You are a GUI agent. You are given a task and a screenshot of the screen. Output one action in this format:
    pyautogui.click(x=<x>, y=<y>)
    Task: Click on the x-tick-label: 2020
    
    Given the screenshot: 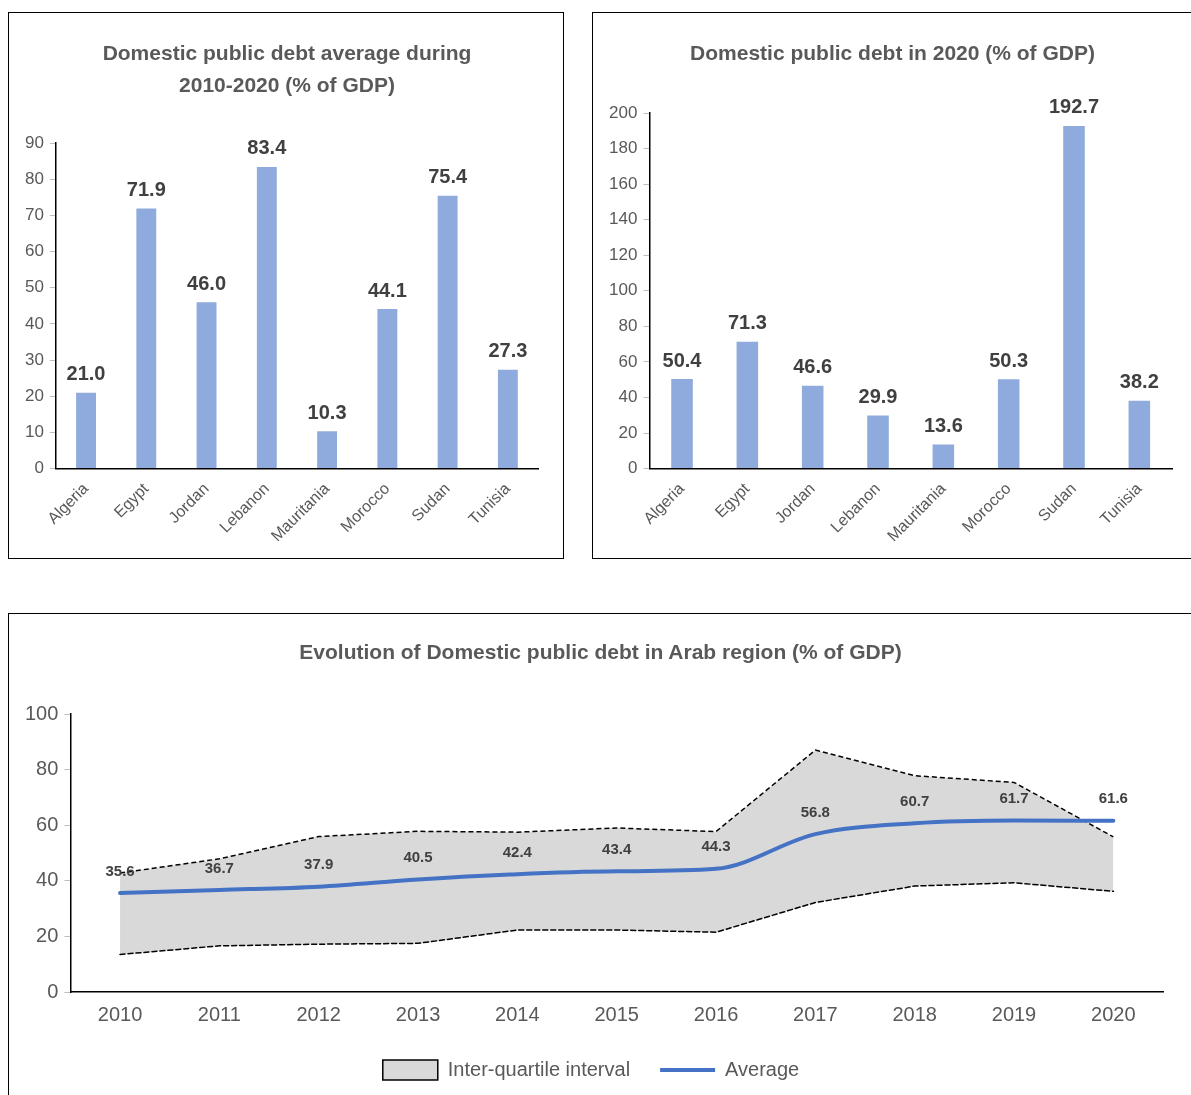 What is the action you would take?
    pyautogui.click(x=1113, y=1013)
    